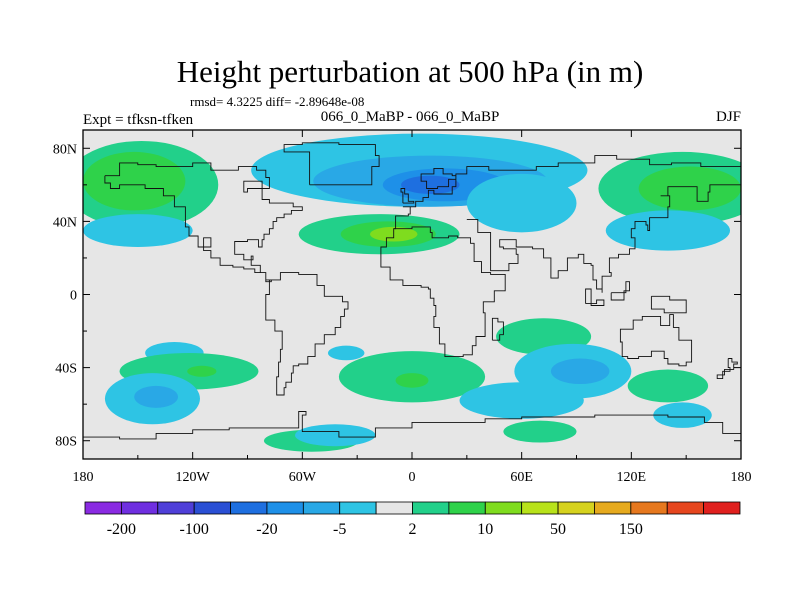 This screenshot has height=600, width=800. What do you see at coordinates (65, 149) in the screenshot?
I see `y-tick-label-0: 80N` at bounding box center [65, 149].